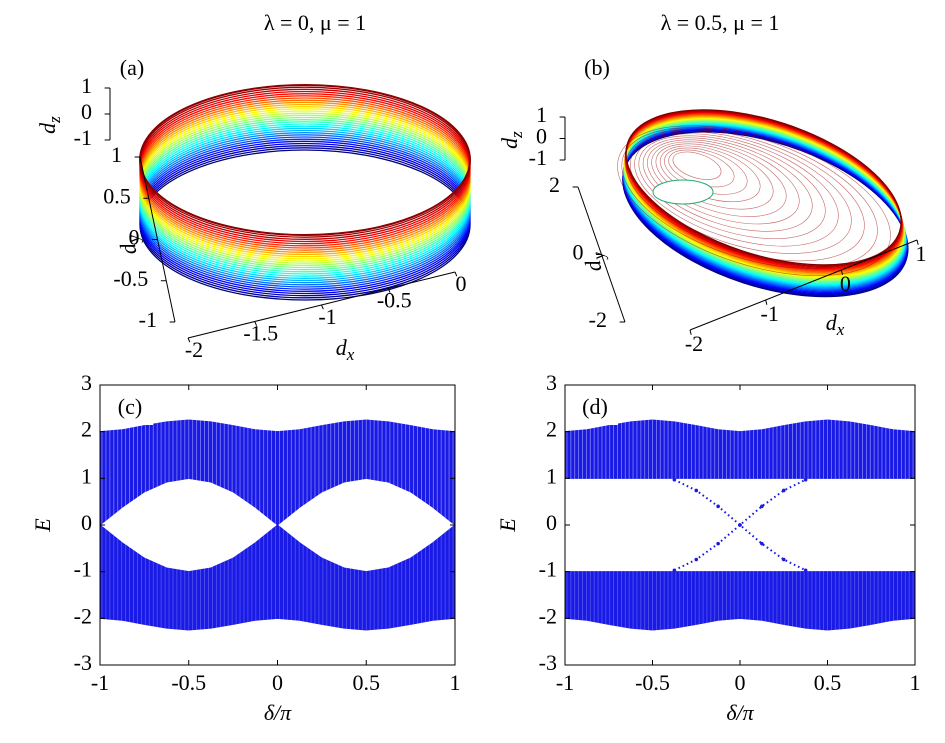 This screenshot has width=945, height=743. Describe the element at coordinates (130, 278) in the screenshot. I see `y-tick-label: -0.5` at that location.